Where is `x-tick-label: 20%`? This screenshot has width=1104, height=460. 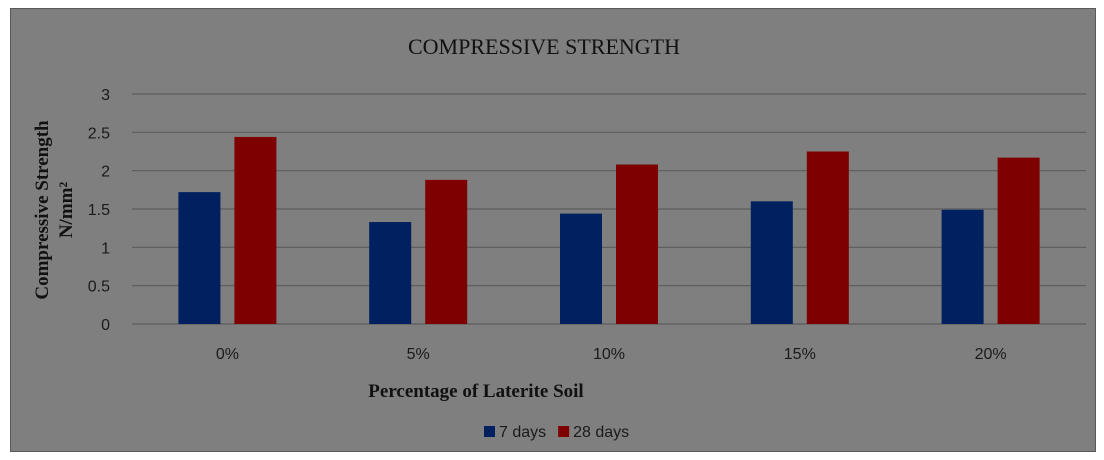
x-tick-label: 20% is located at coordinates (991, 354).